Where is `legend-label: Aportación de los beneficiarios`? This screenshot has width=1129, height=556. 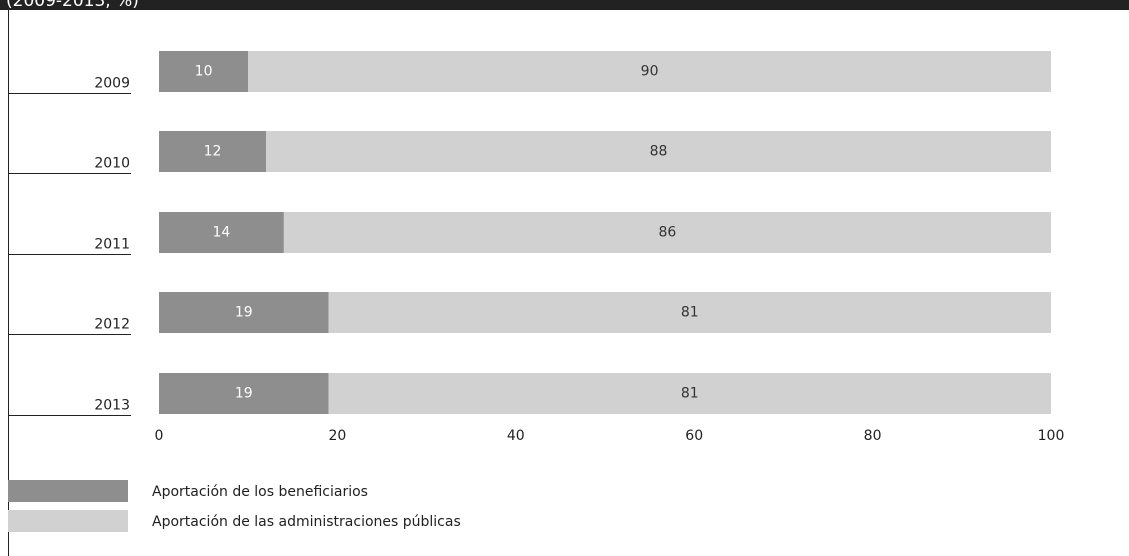 legend-label: Aportación de los beneficiarios is located at coordinates (260, 492).